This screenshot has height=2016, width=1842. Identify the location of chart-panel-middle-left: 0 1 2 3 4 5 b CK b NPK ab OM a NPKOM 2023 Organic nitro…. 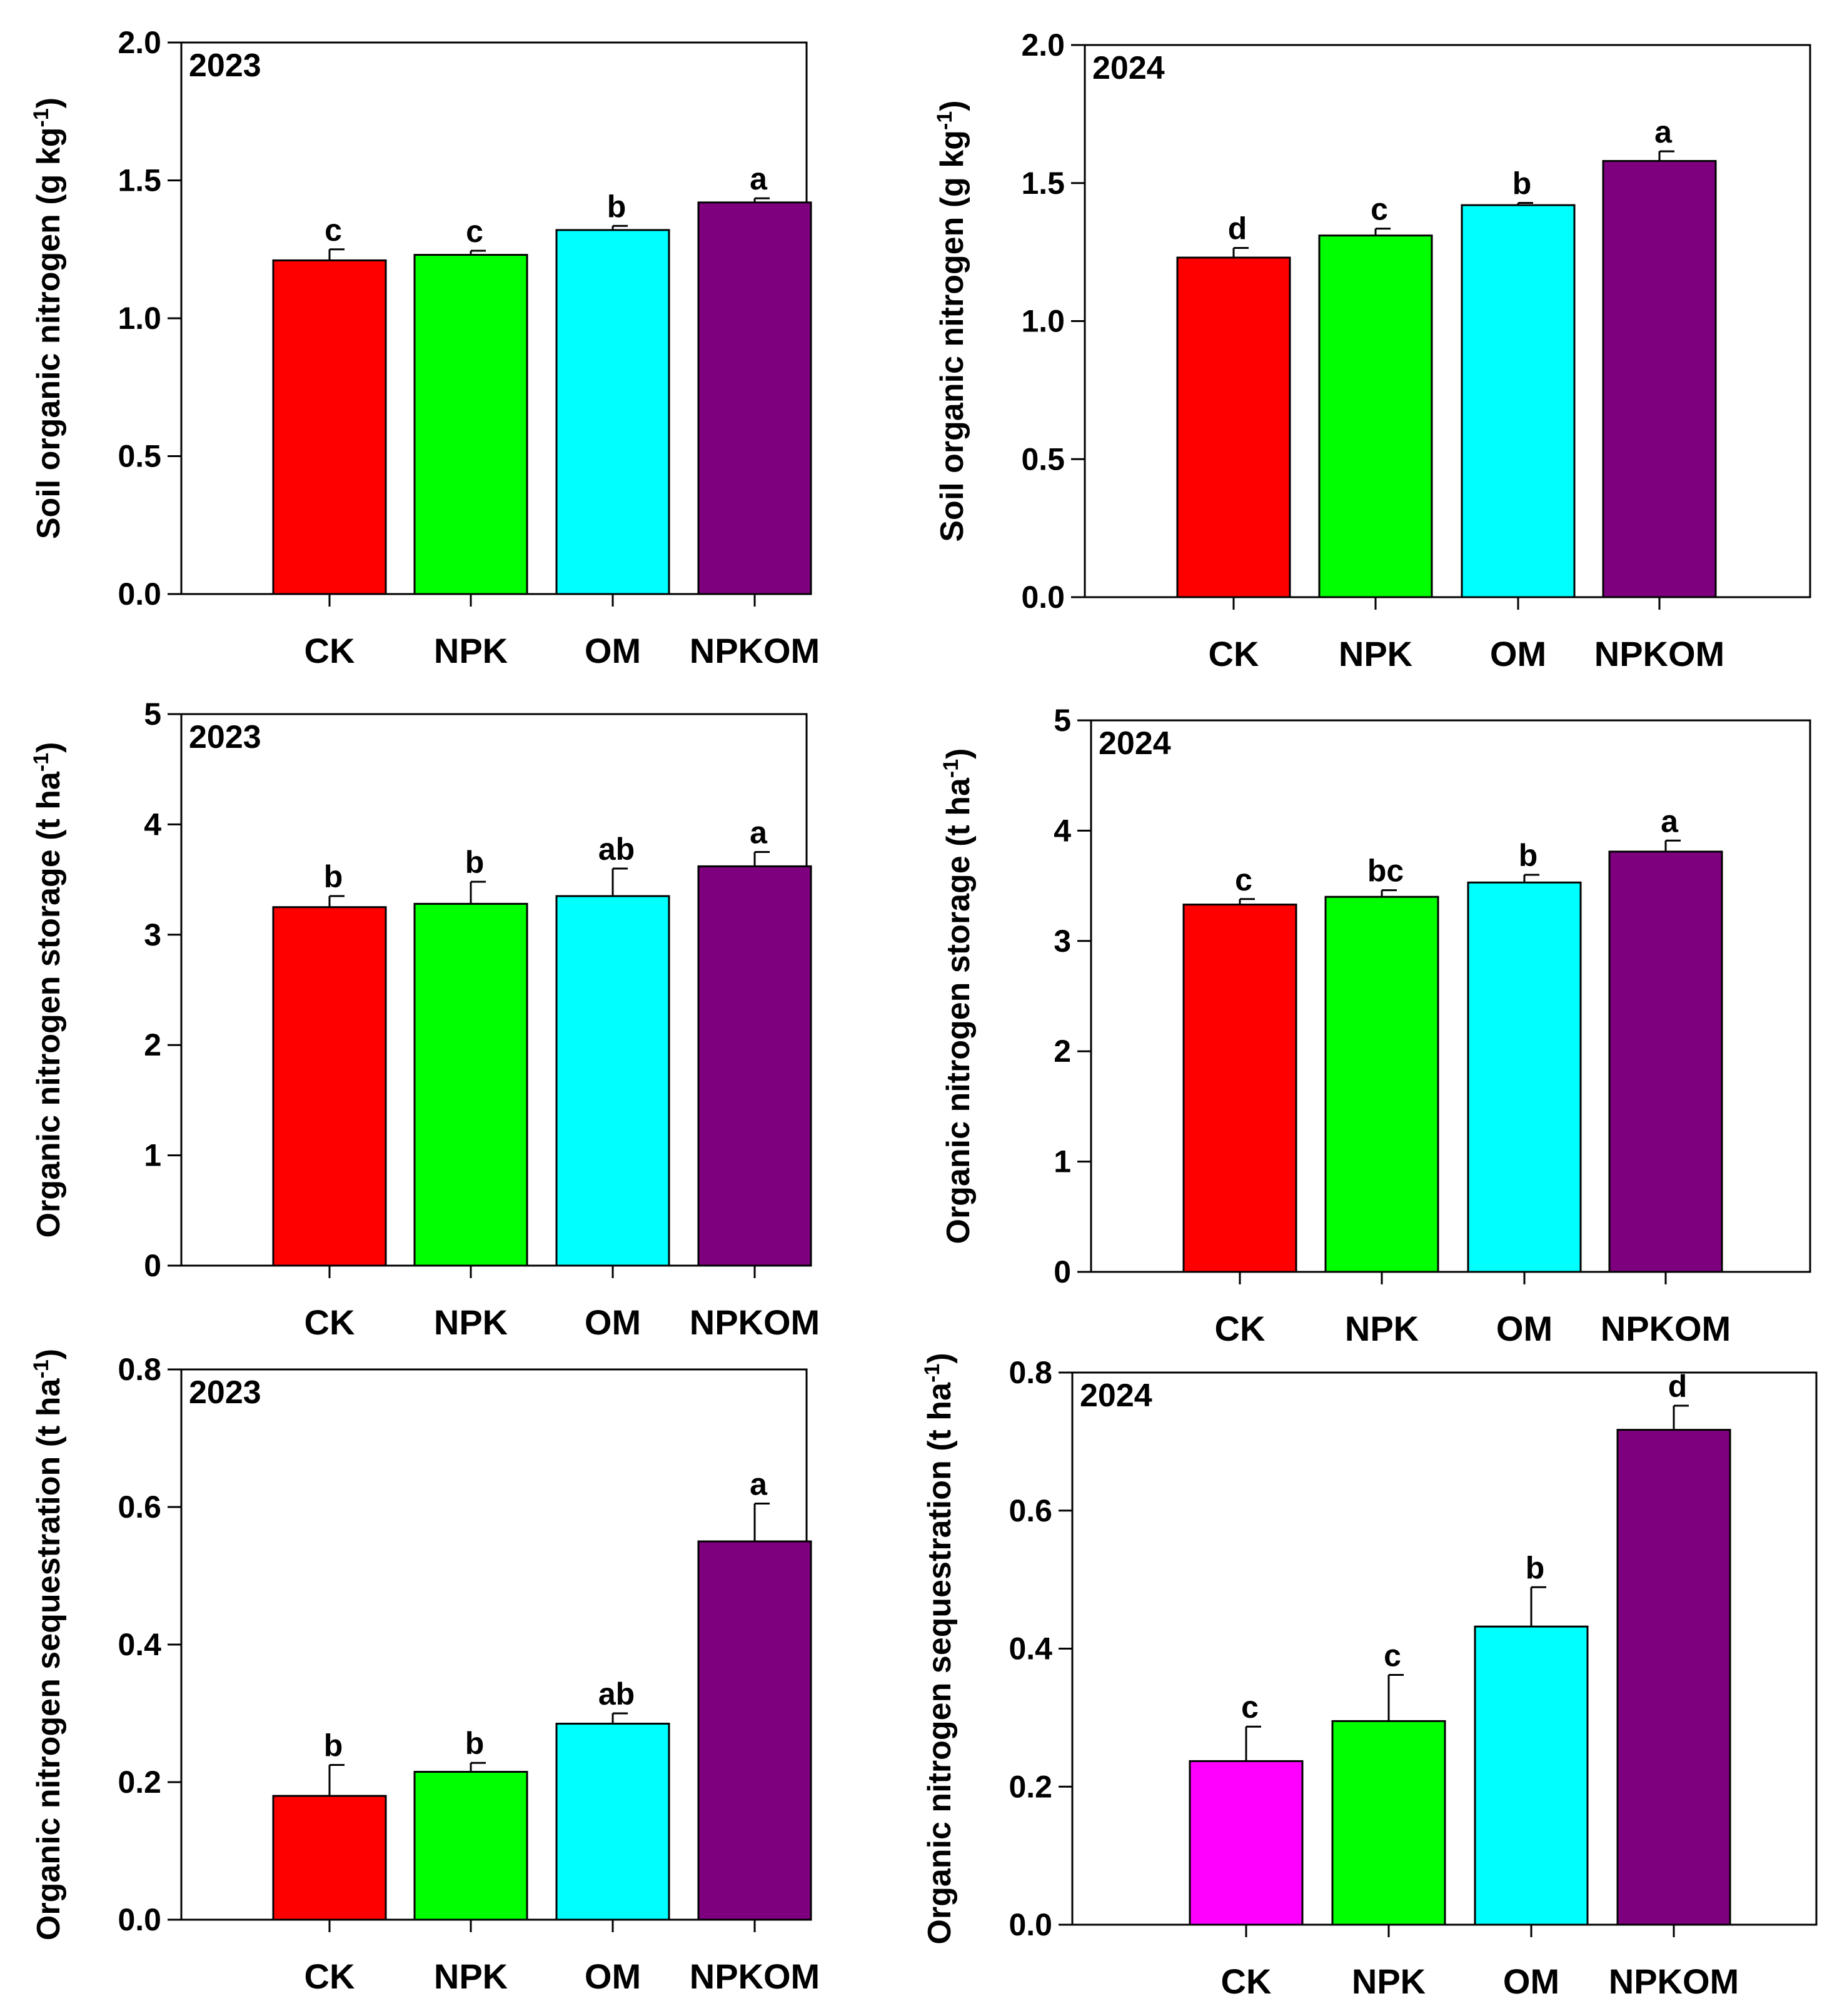
(425, 1019).